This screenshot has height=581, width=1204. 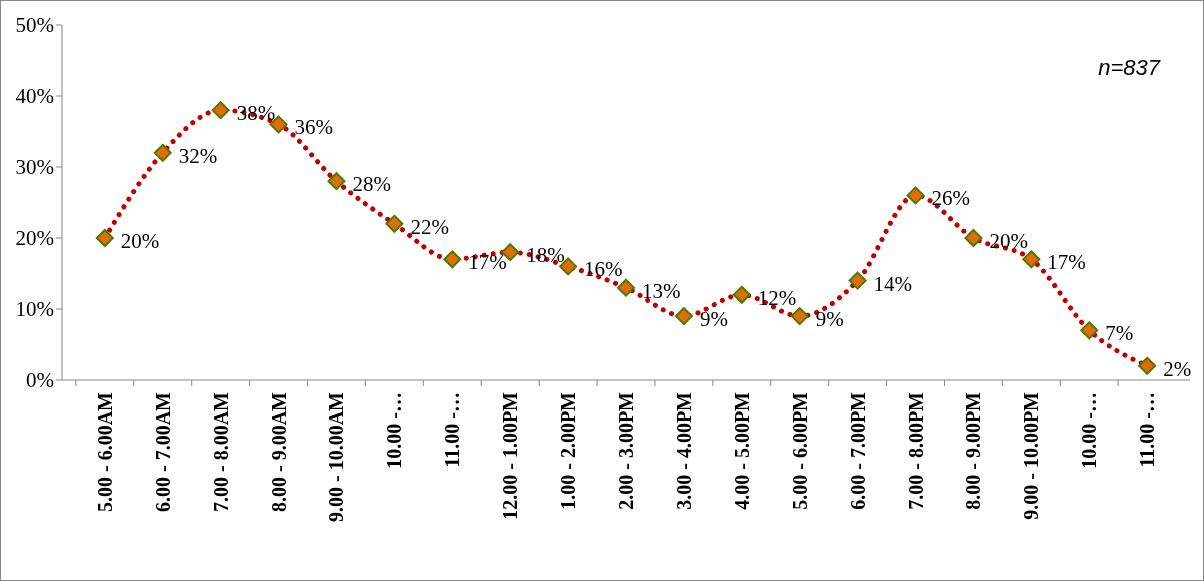 I want to click on y-tick-label: 0%, so click(x=40, y=380).